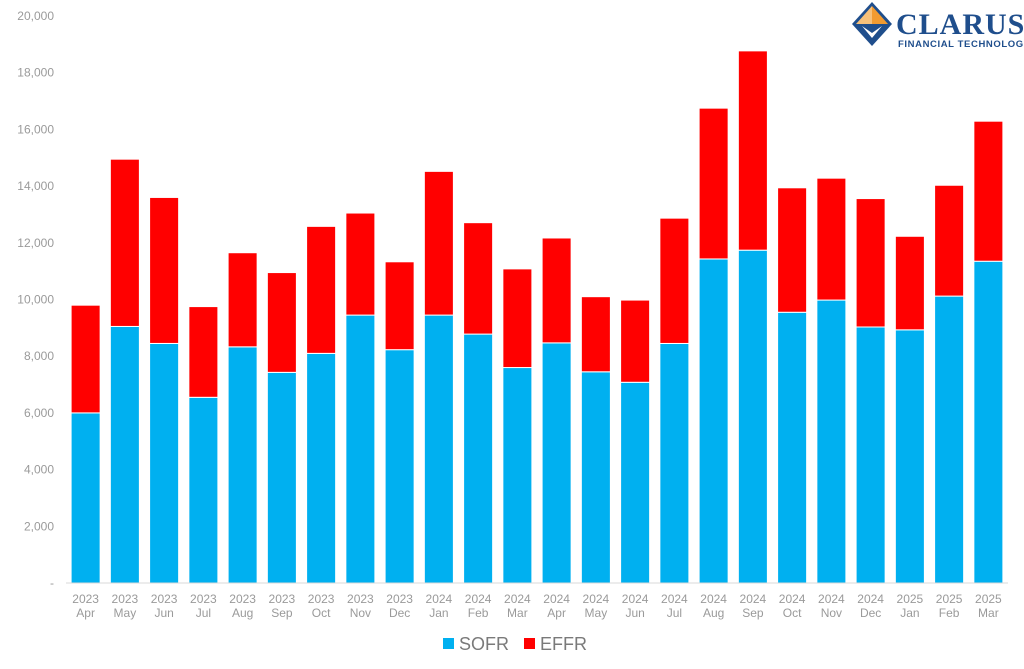  Describe the element at coordinates (399, 466) in the screenshot. I see `bar-sofr-2023-dec` at that location.